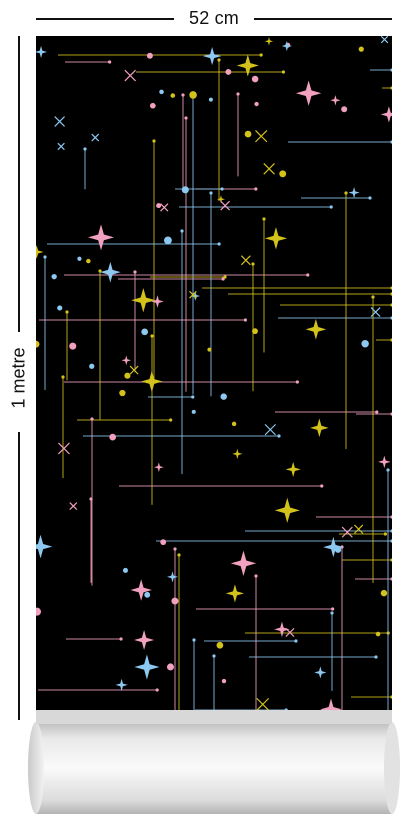 Image resolution: width=416 pixels, height=825 pixels. Describe the element at coordinates (214, 18) in the screenshot. I see `width-dimension: 52 cm` at that location.